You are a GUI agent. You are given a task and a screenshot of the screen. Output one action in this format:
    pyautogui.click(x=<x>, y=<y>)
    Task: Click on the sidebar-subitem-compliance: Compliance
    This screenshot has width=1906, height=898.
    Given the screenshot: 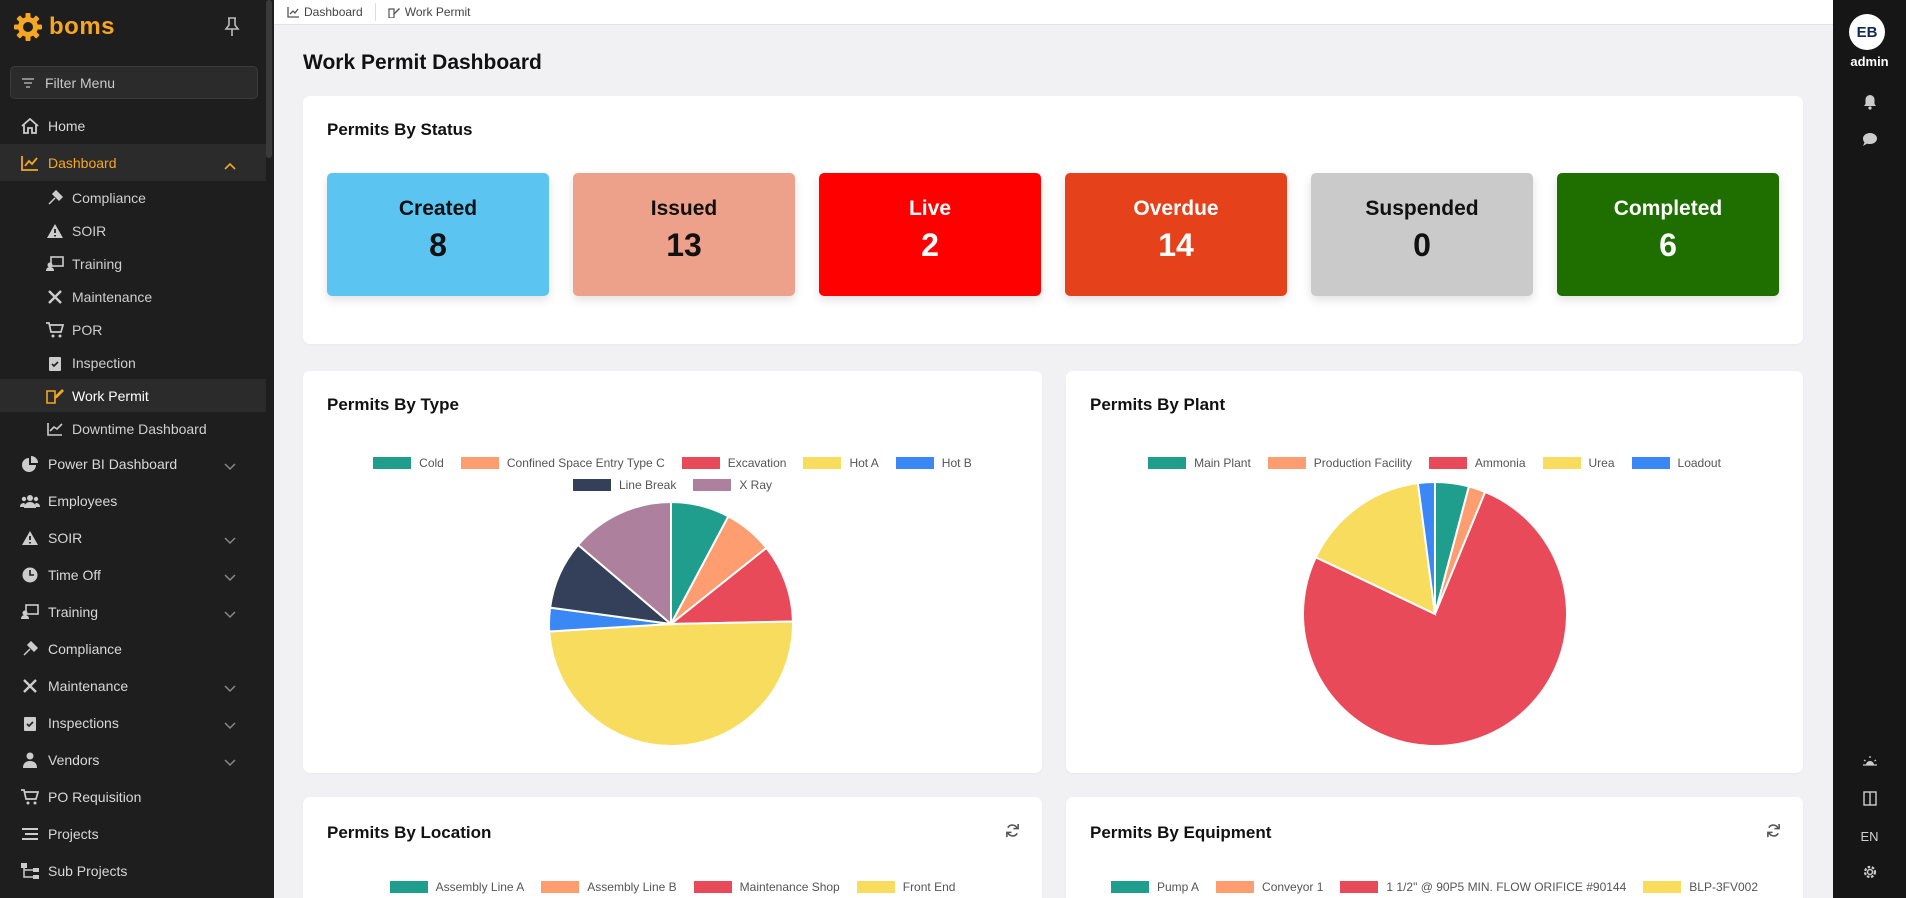 What is the action you would take?
    pyautogui.click(x=133, y=197)
    